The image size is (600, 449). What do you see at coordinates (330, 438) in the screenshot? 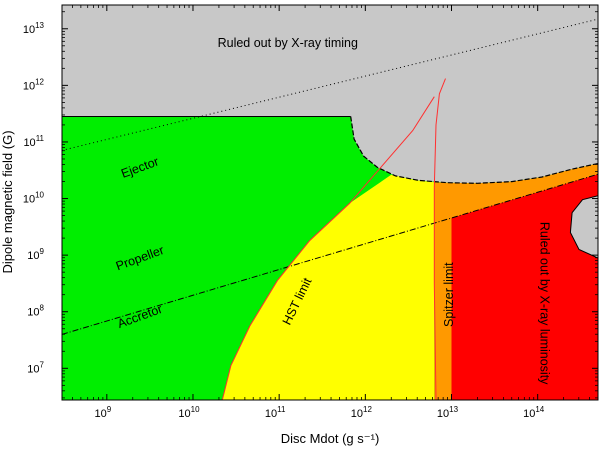
I see `x-axis-title: Disc Mdot (g s⁻¹)` at bounding box center [330, 438].